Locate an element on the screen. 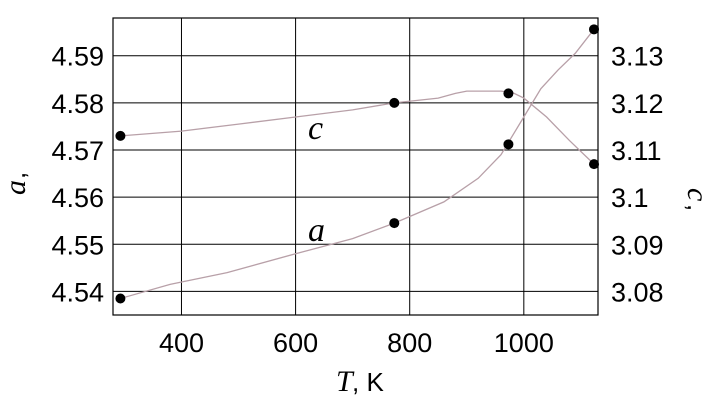 Image resolution: width=706 pixels, height=406 pixels. y-left-tick-label: 4.56 is located at coordinates (77, 198).